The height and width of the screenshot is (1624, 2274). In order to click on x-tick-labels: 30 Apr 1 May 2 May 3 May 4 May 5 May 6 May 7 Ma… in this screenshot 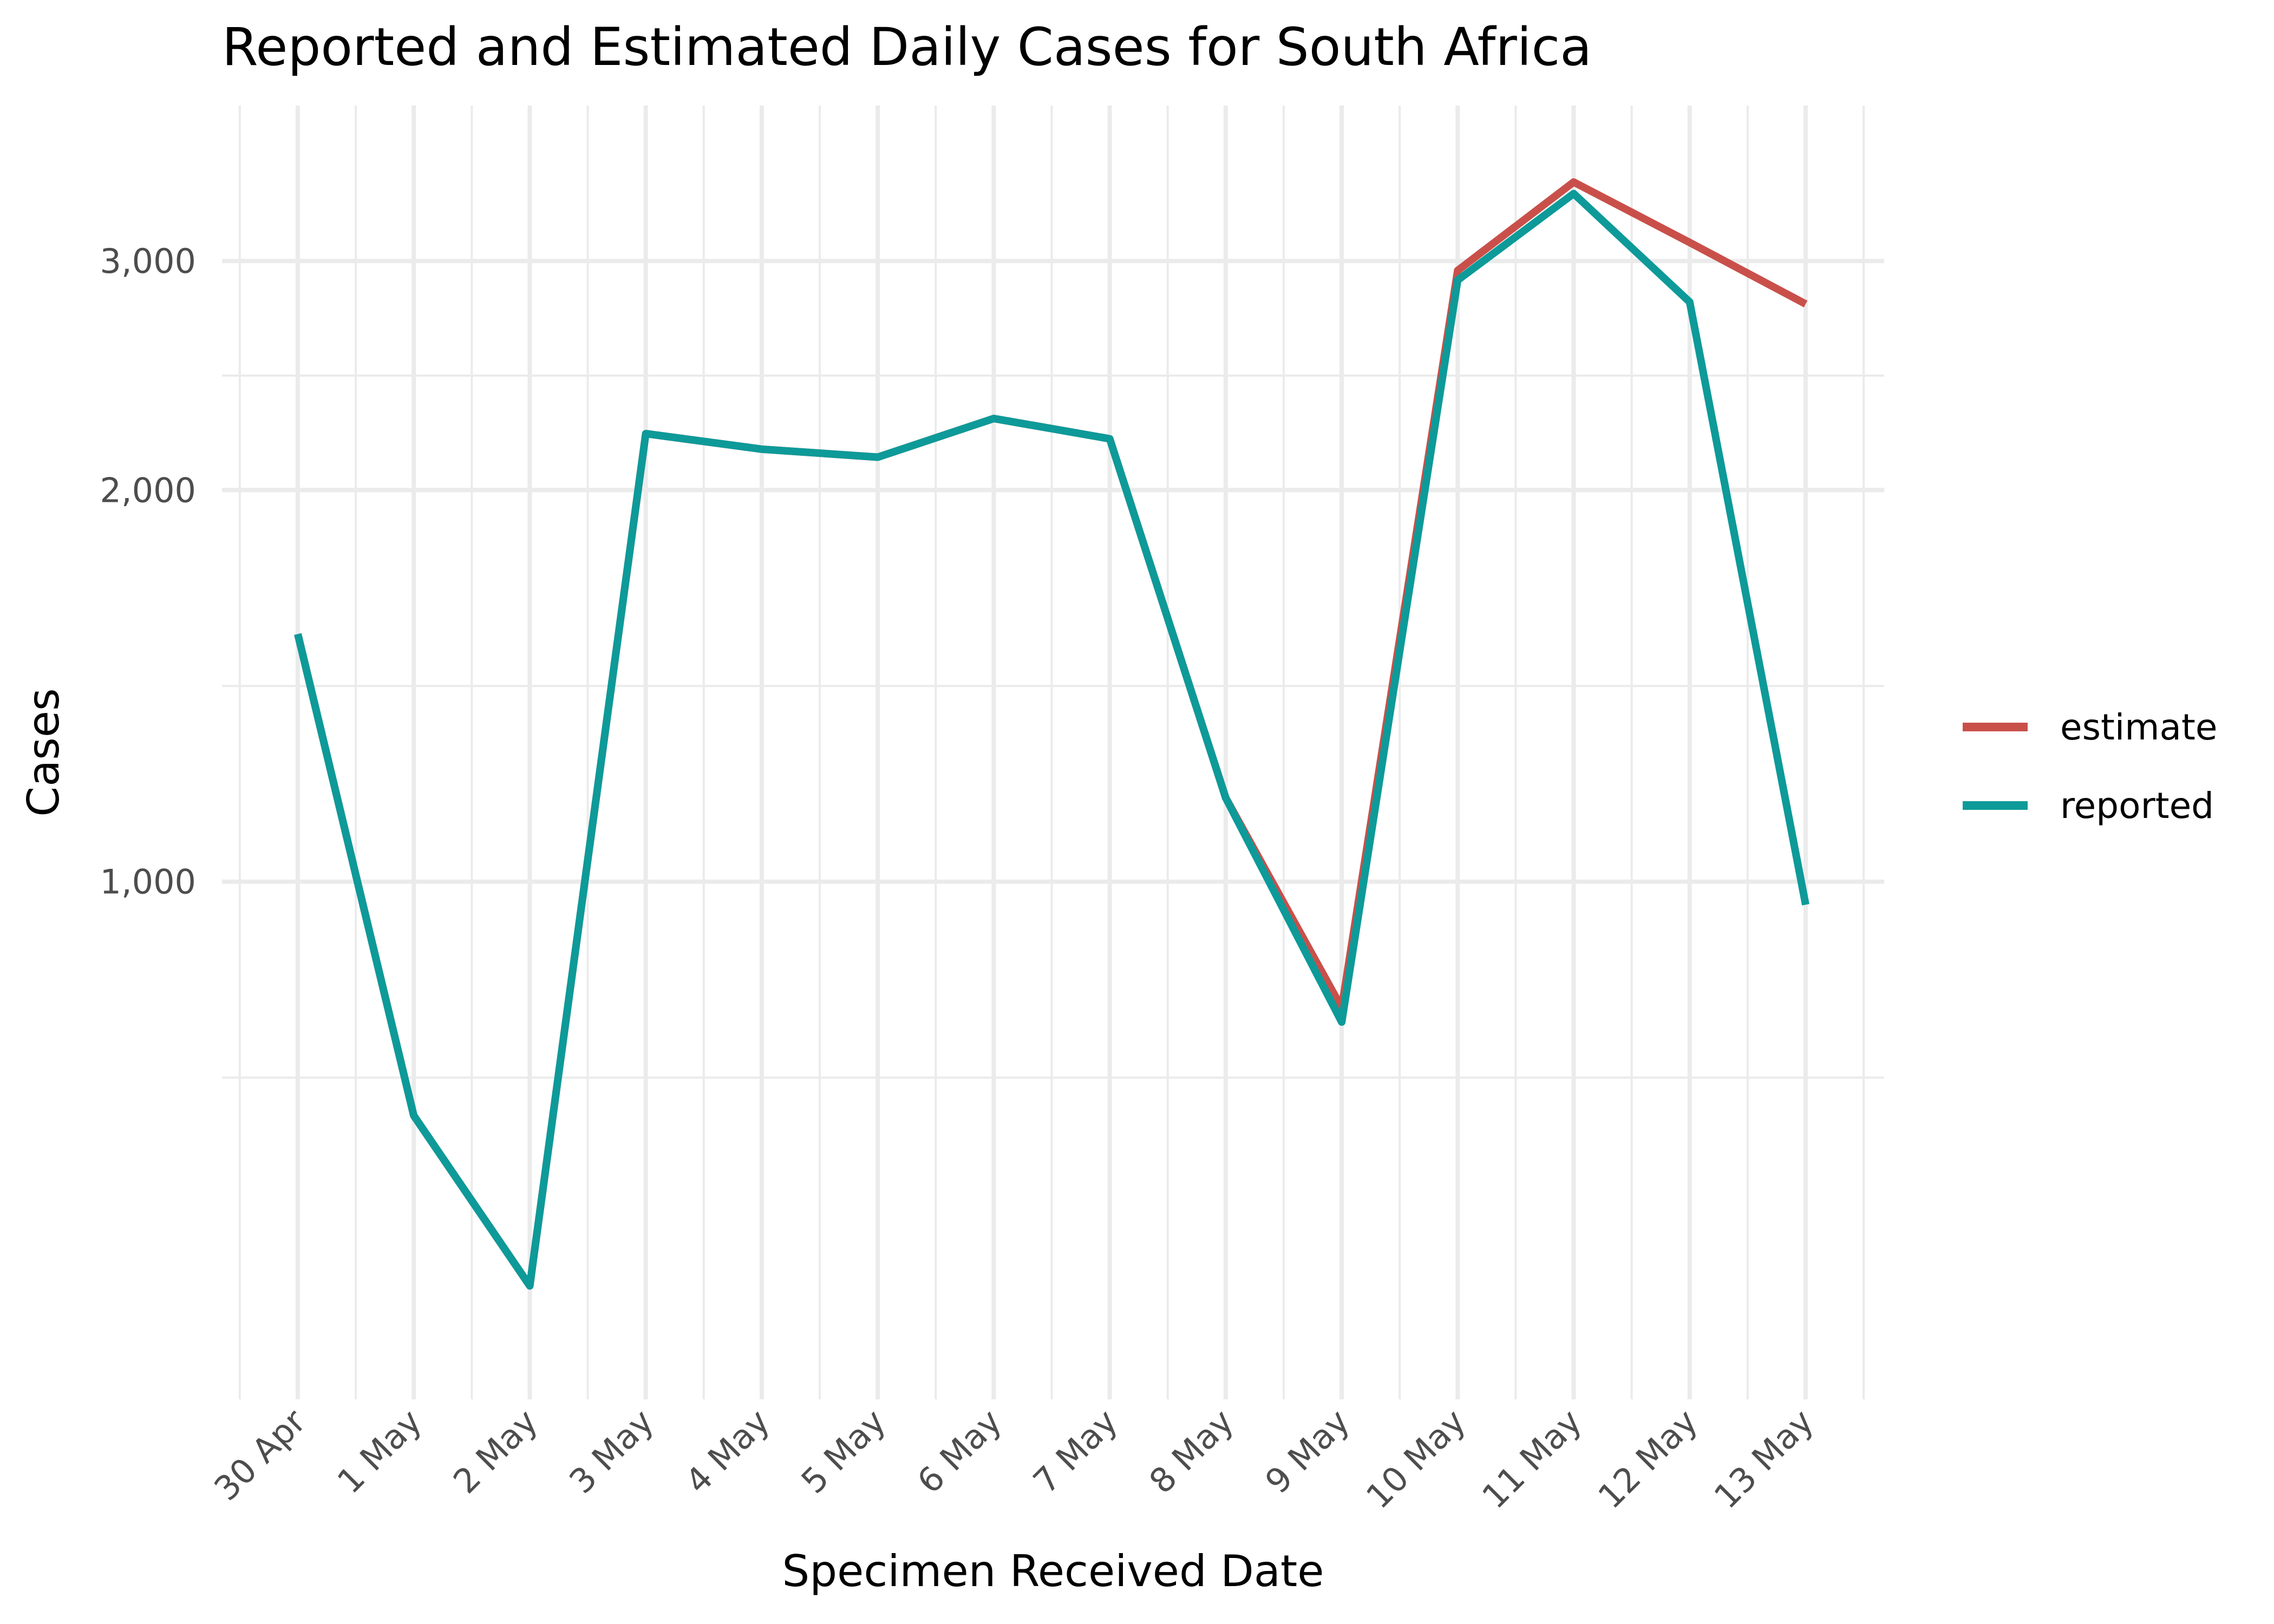, I will do `click(1014, 1459)`.